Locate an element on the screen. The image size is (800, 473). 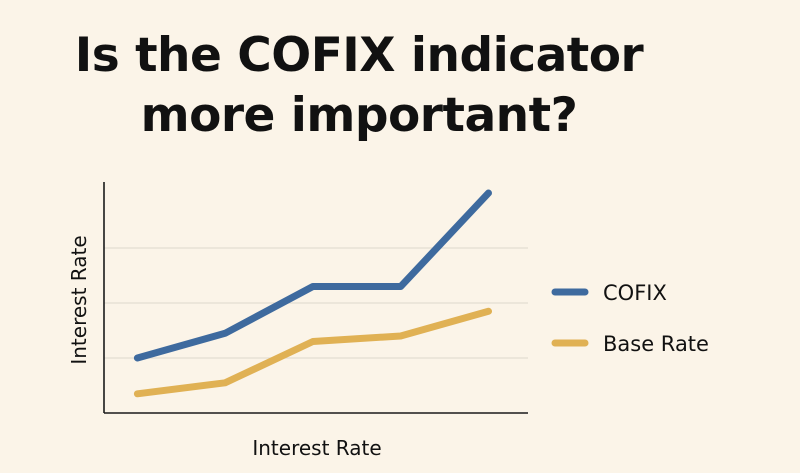
x-axis-label: Interest Rate is located at coordinates (316, 448).